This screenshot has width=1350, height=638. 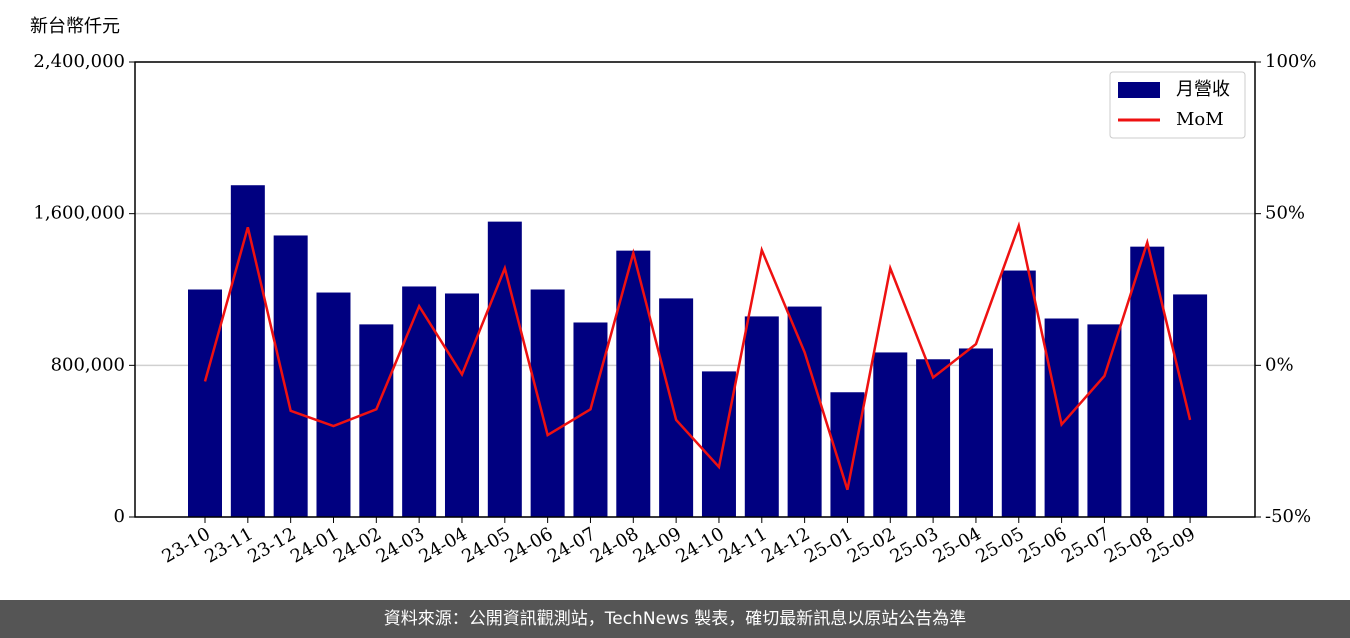 I want to click on legend-label: MoM, so click(x=1200, y=119).